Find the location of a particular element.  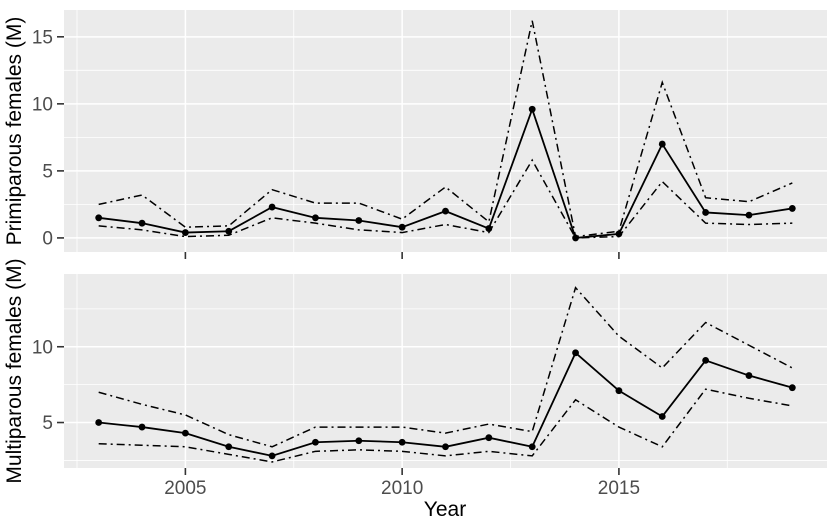

x-tick-label: 2015 is located at coordinates (619, 488).